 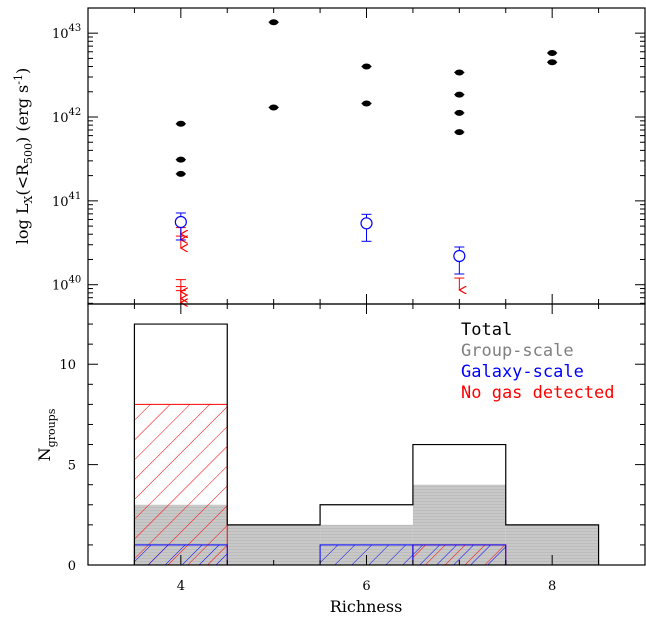 I want to click on legend-no-gas: No gas detected, so click(x=538, y=393).